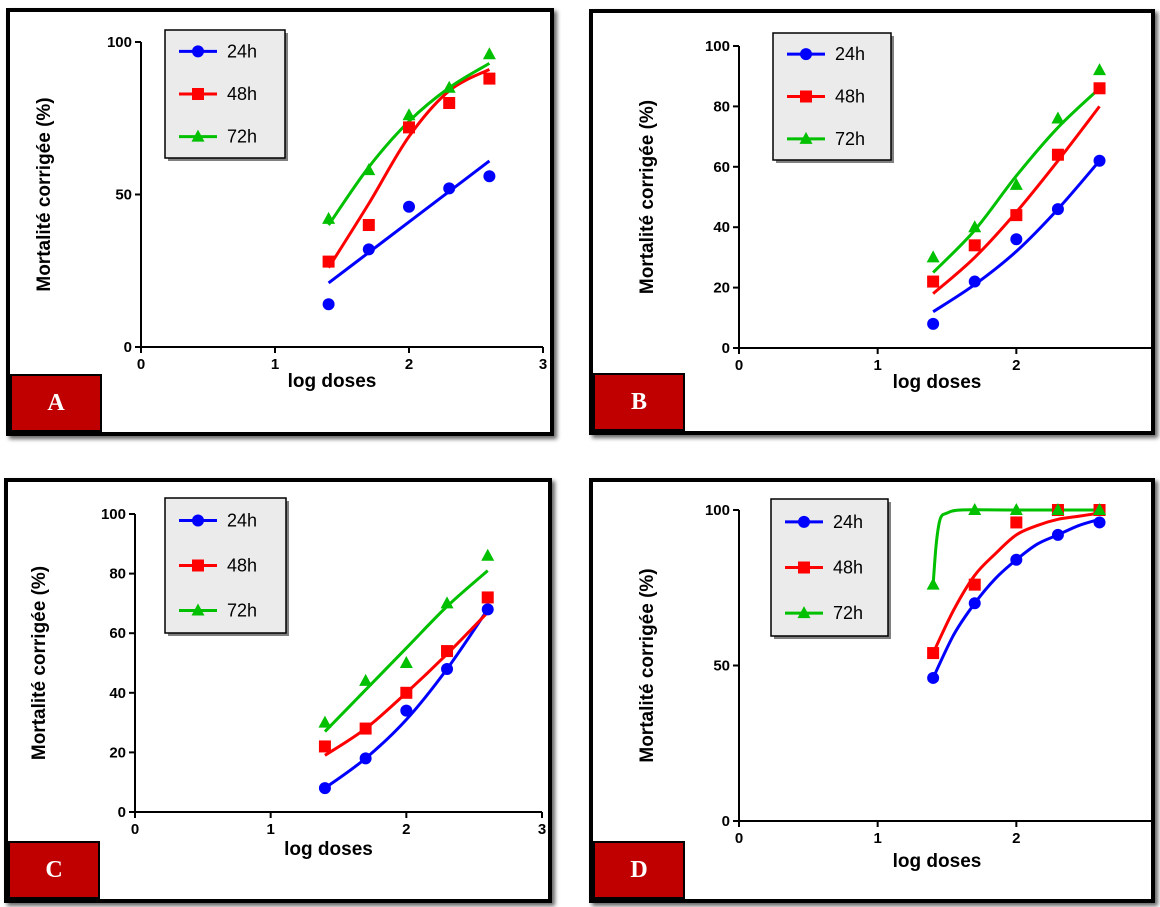  Describe the element at coordinates (117, 693) in the screenshot. I see `y-tick-label: 40` at that location.